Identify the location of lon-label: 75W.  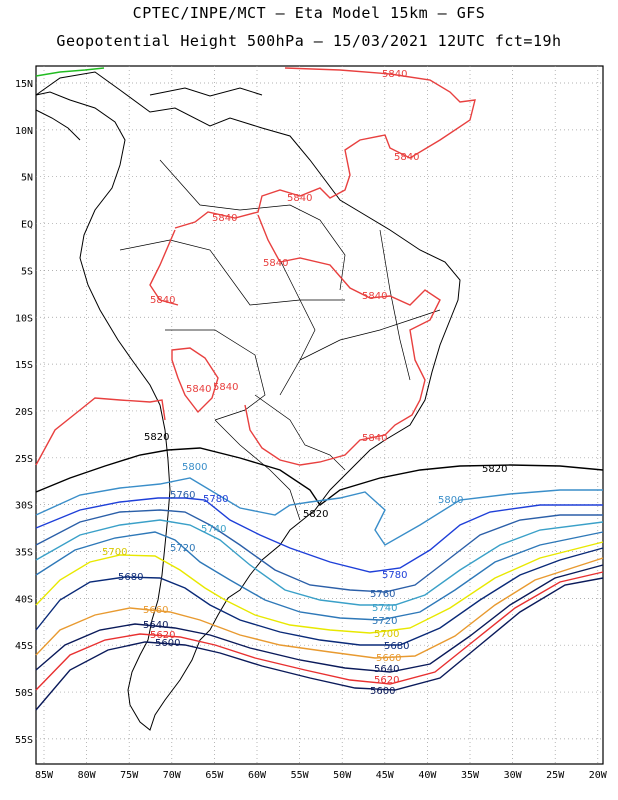
(129, 775).